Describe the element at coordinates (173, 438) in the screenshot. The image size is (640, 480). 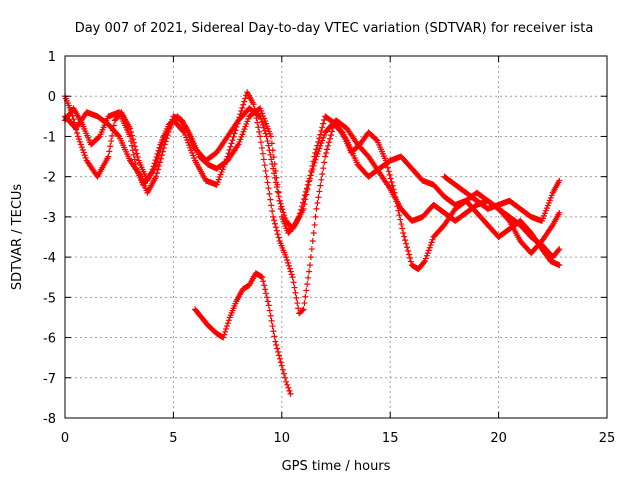
I see `x-tick-label: 5` at that location.